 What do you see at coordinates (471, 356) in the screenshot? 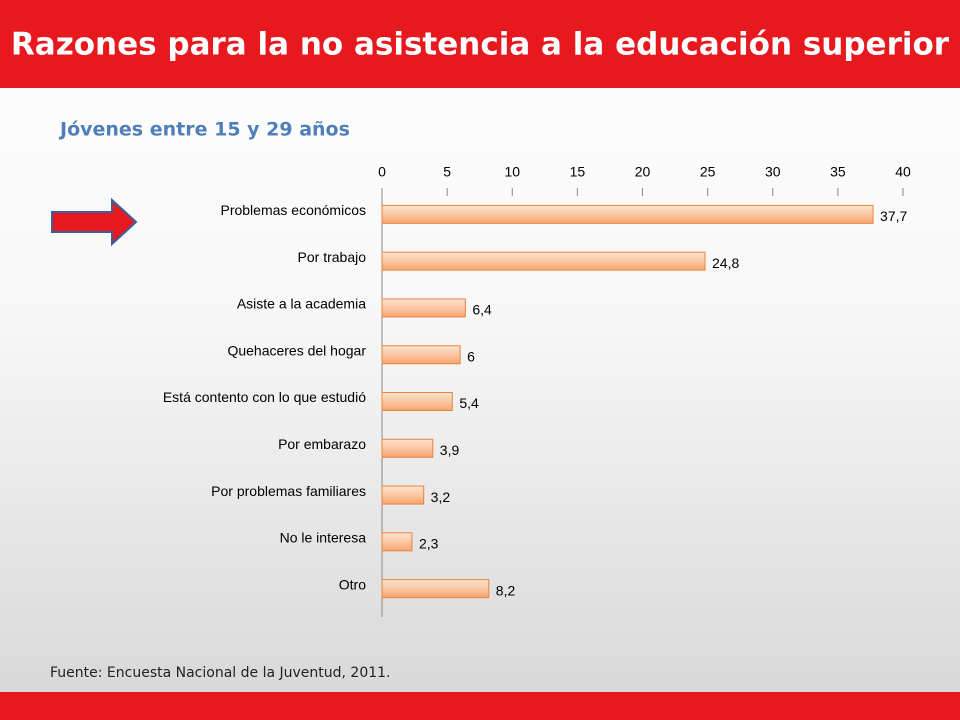
I see `value-label: 6` at bounding box center [471, 356].